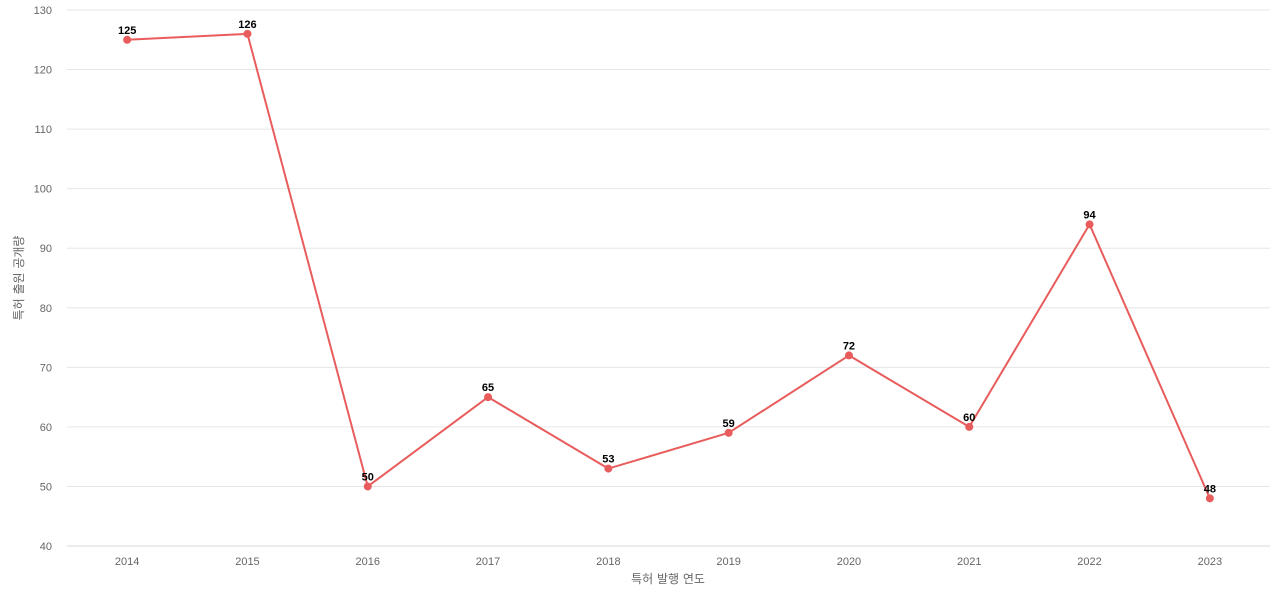  I want to click on y-tick-label: 110, so click(43, 130).